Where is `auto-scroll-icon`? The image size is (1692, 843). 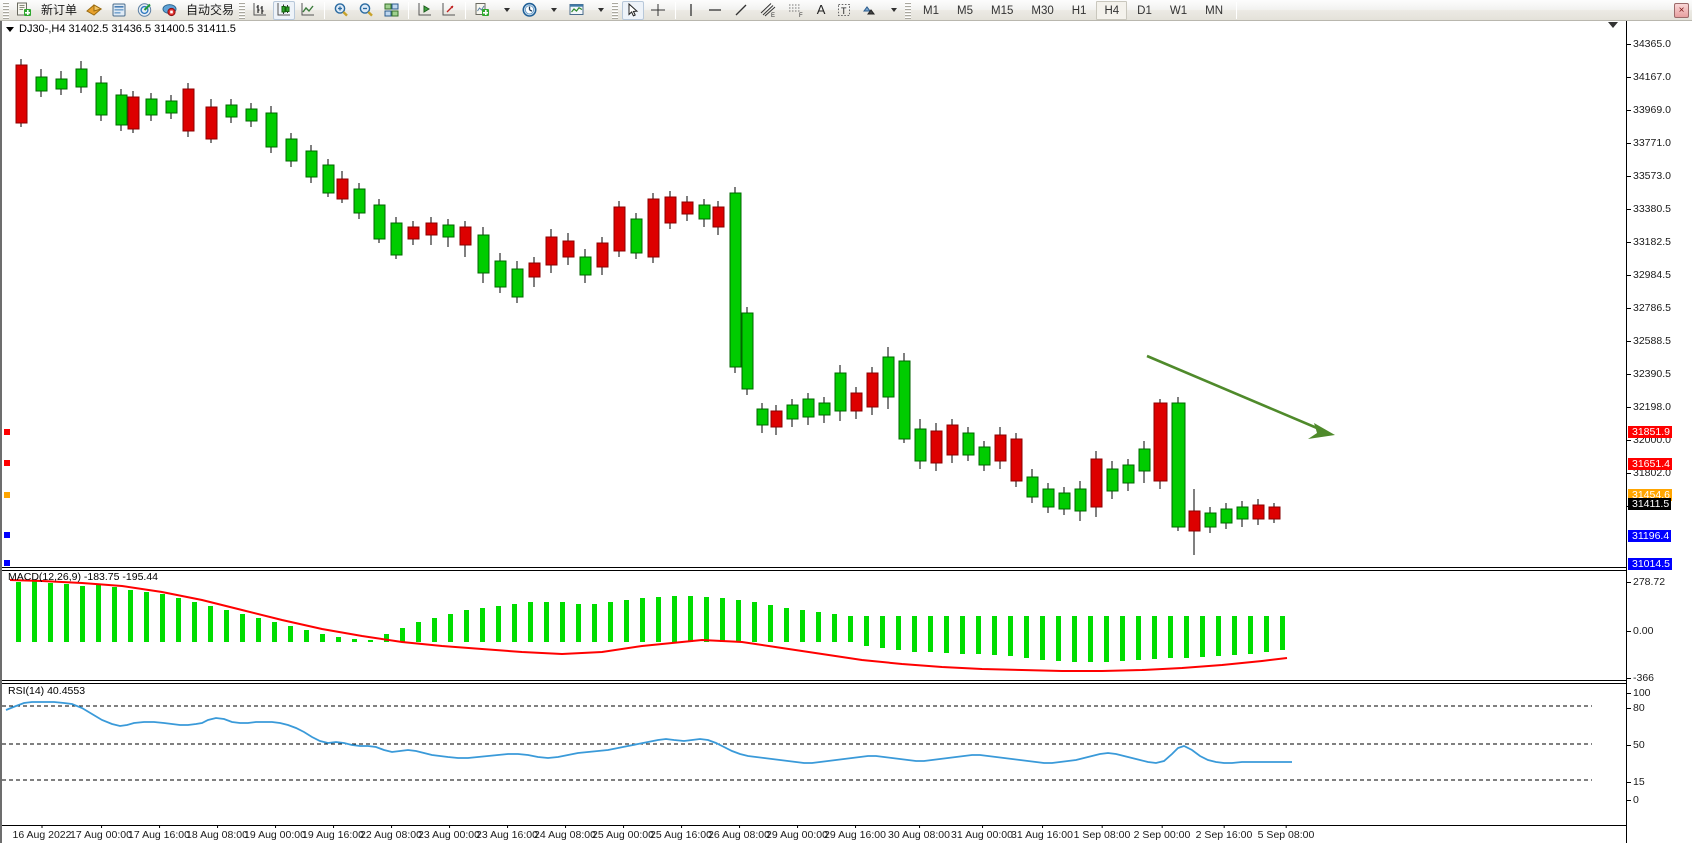
auto-scroll-icon is located at coordinates (449, 9).